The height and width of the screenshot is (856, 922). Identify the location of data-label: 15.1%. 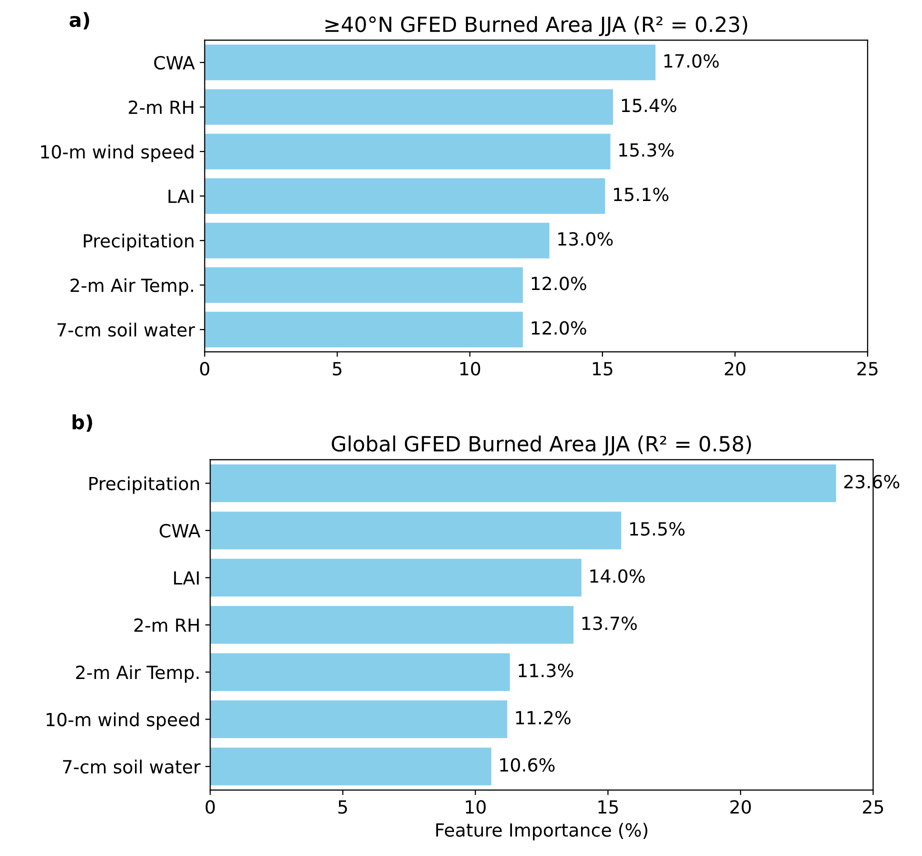
(641, 195).